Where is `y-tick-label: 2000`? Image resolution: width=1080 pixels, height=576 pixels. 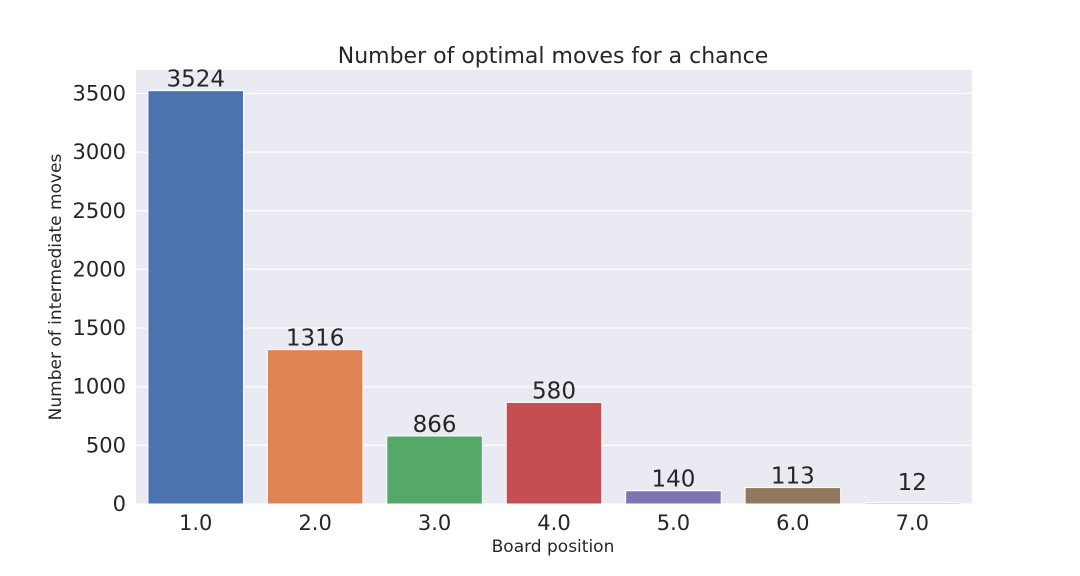
y-tick-label: 2000 is located at coordinates (99, 269).